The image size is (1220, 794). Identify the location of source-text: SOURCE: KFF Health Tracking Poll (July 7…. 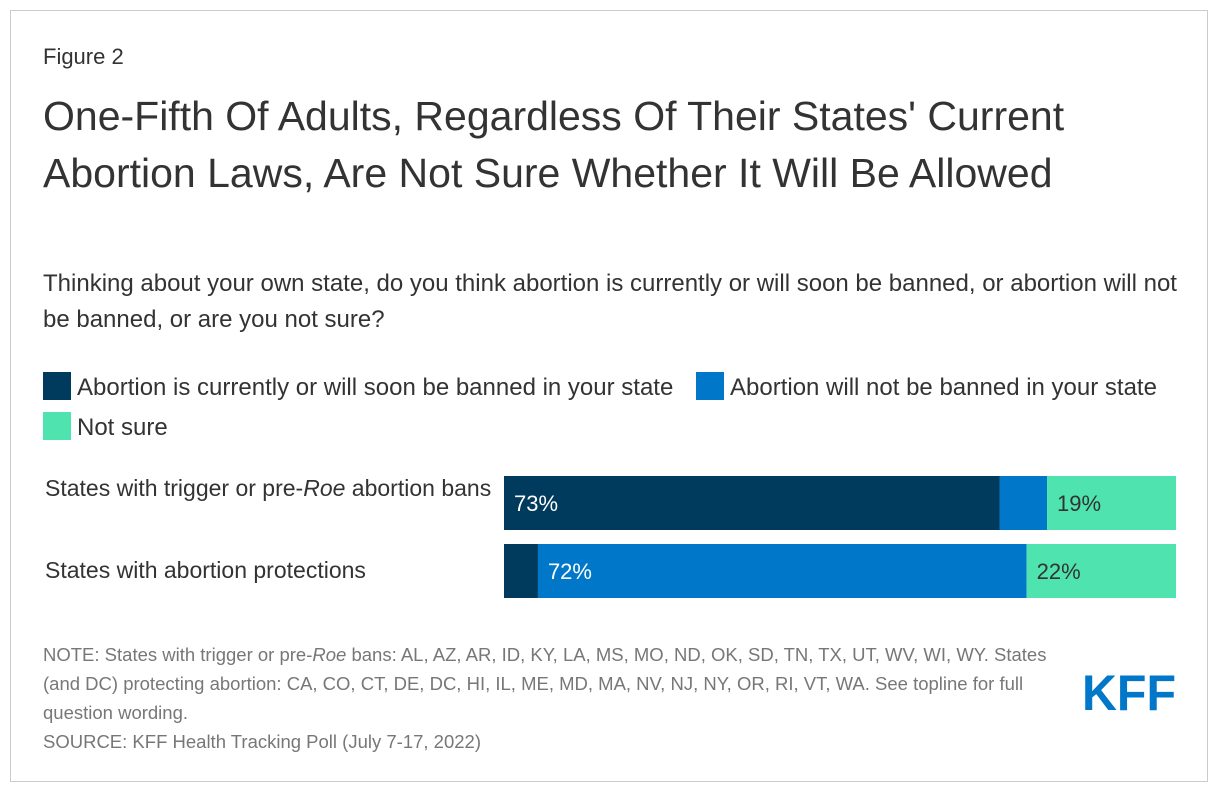
(262, 741).